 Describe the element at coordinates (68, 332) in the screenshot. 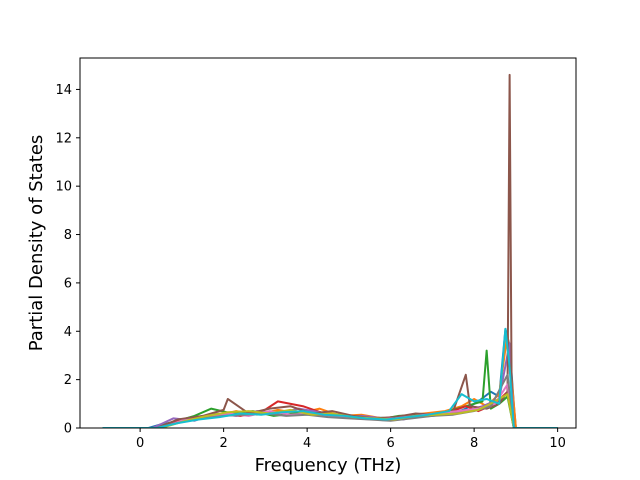

I see `y-tick-label: 4` at that location.